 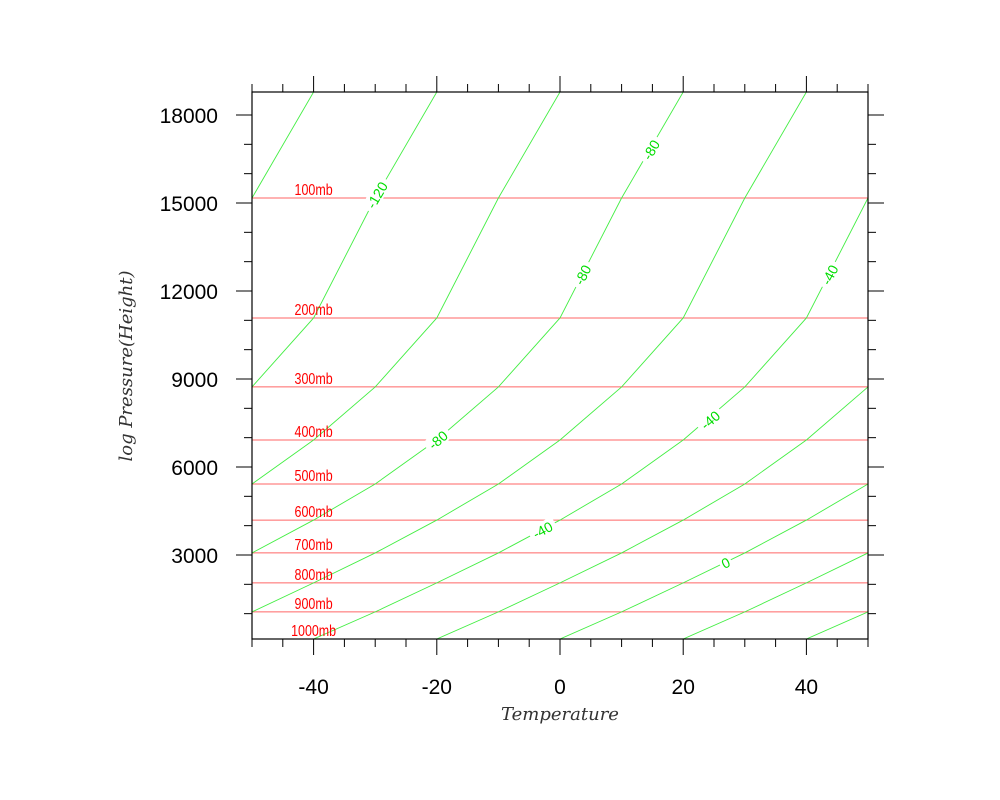 I want to click on pressure-label: 900mb, so click(x=314, y=605).